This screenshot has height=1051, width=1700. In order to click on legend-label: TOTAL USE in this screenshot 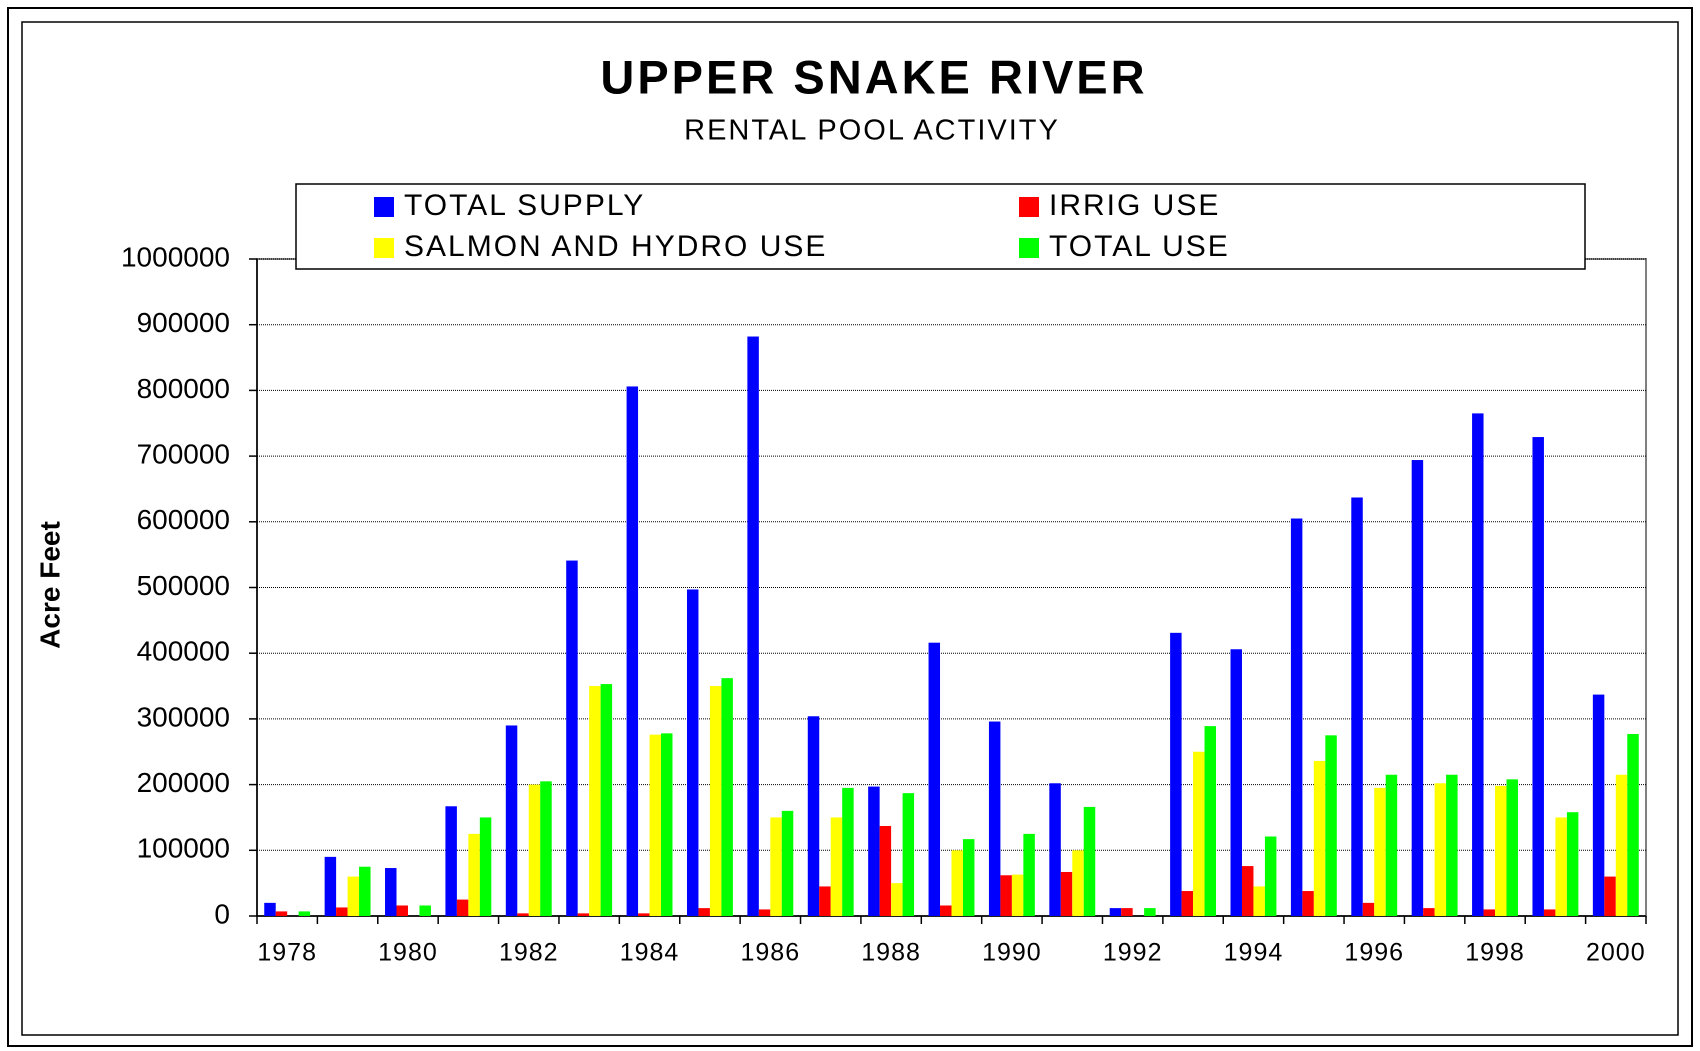, I will do `click(1139, 246)`.